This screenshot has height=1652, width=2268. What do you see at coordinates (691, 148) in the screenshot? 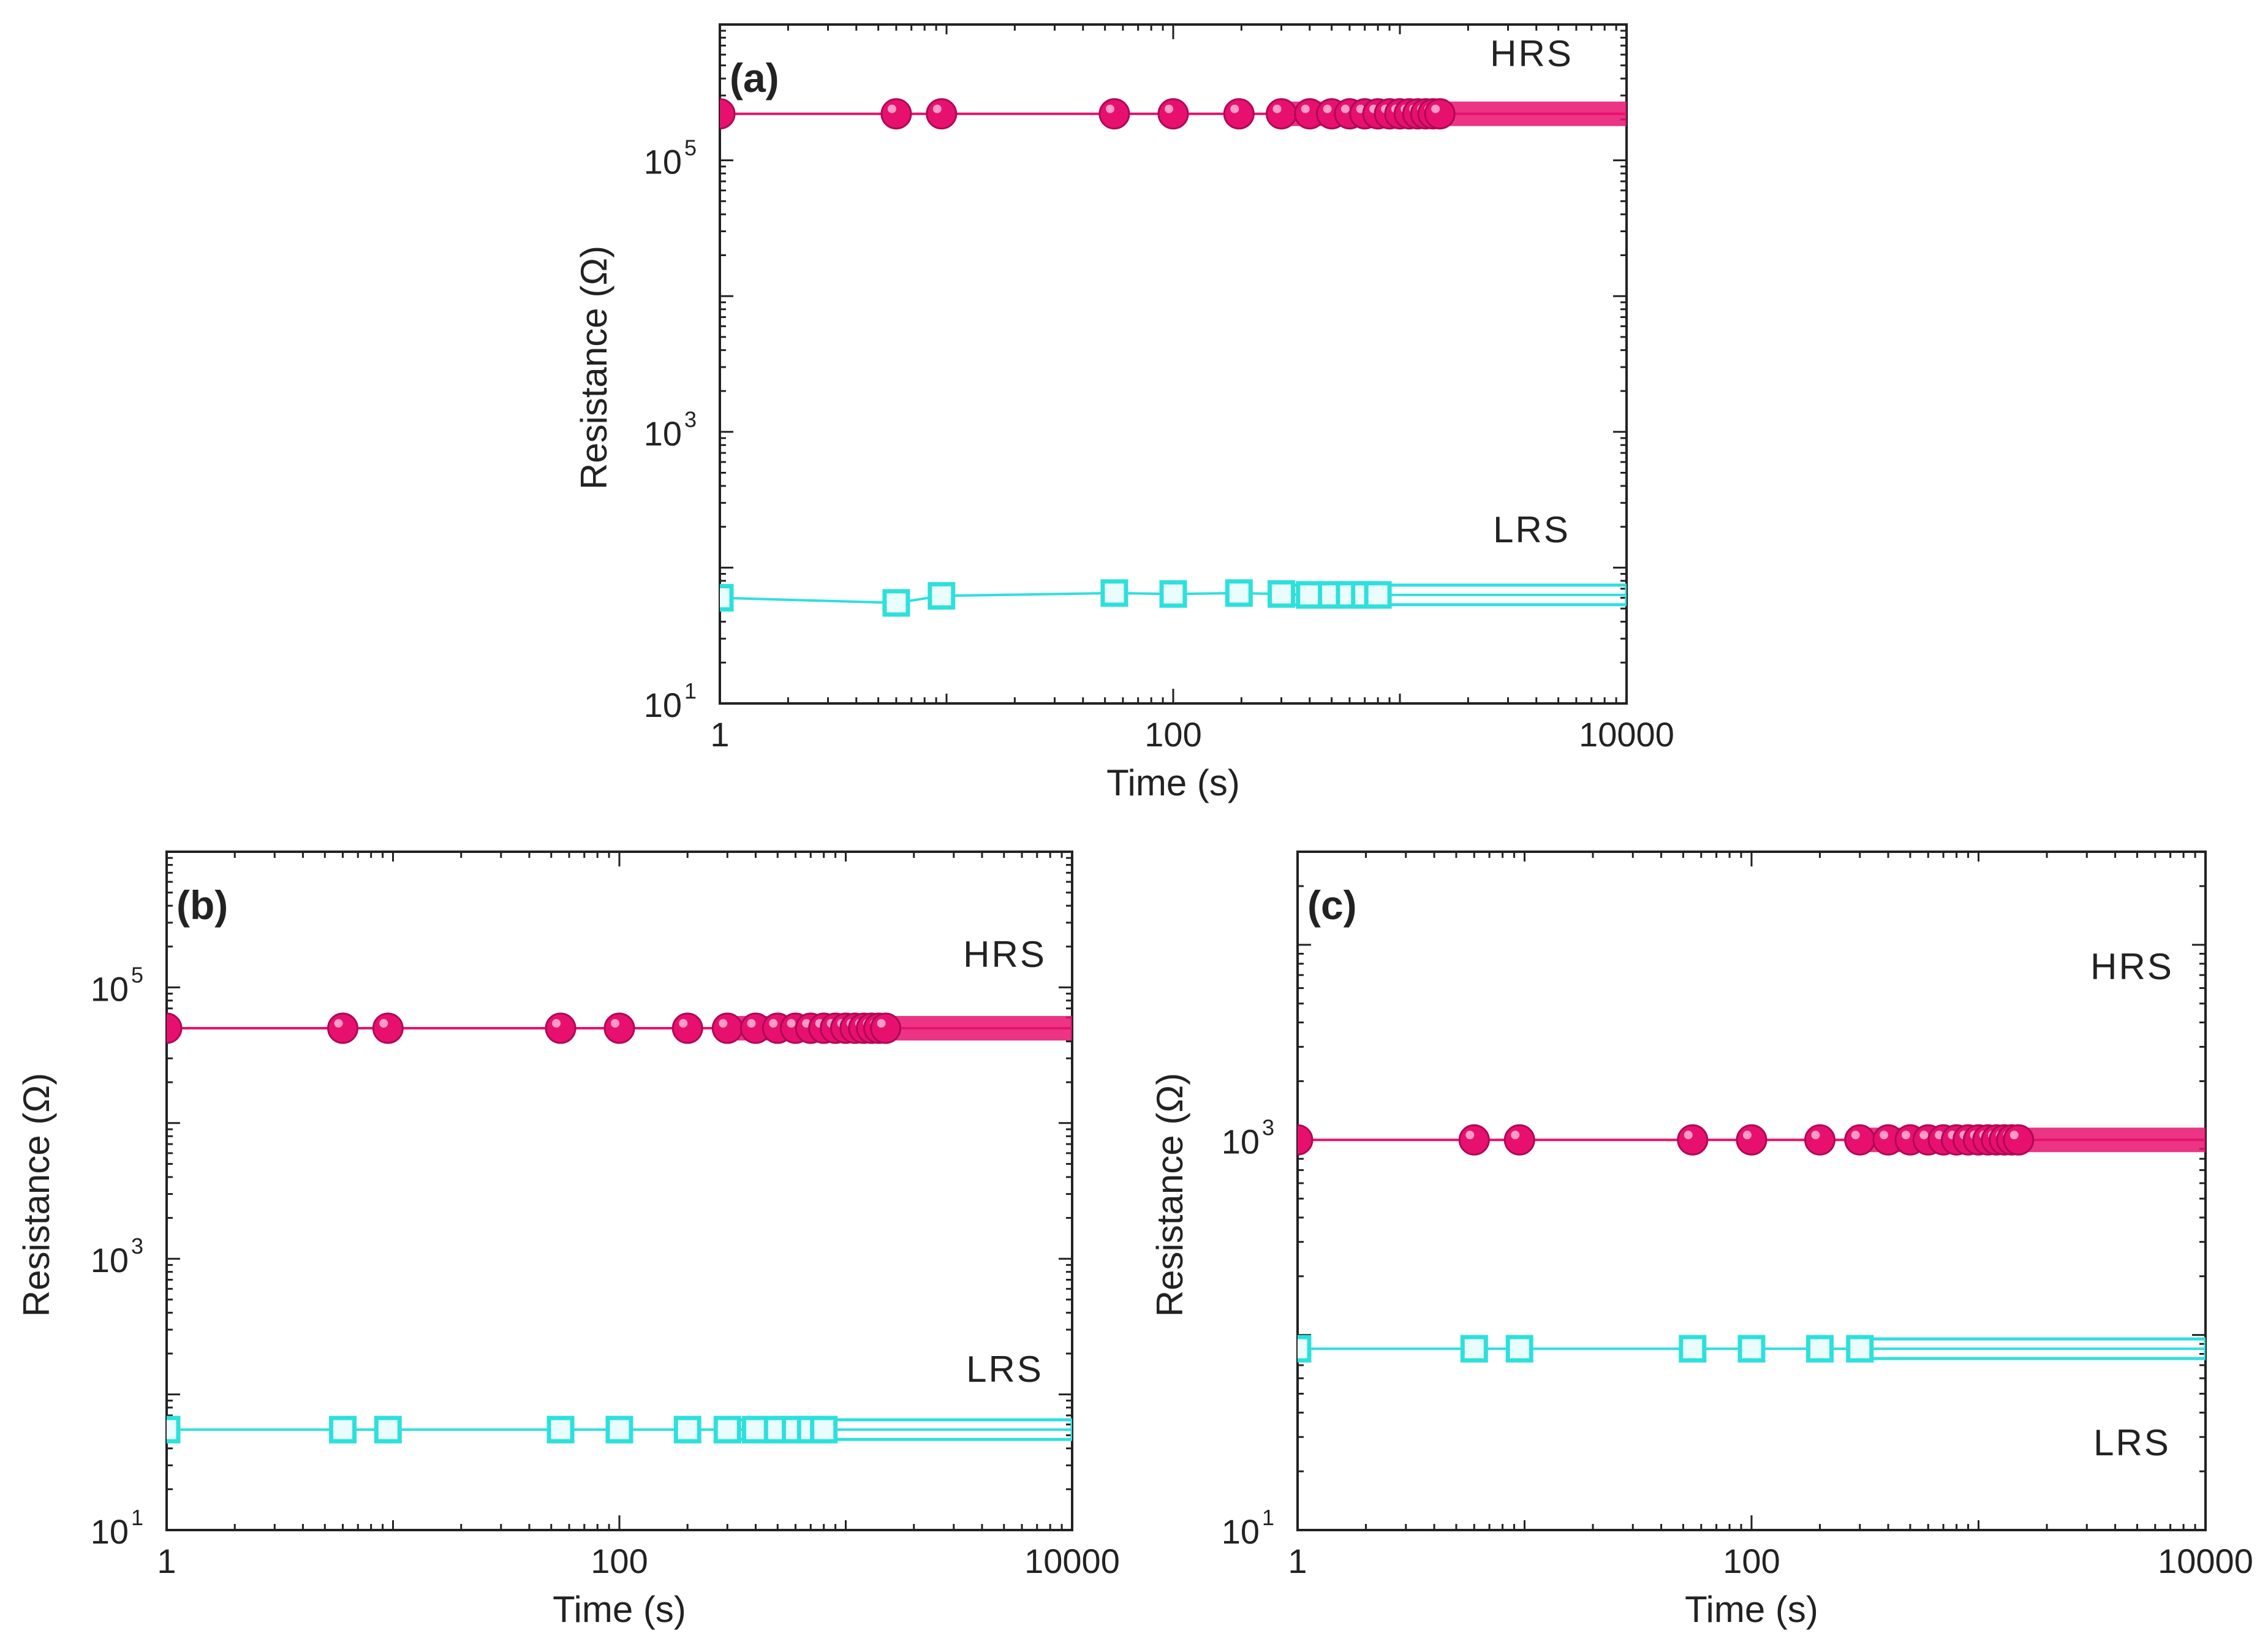
I see `y-tick-exponent: 5` at bounding box center [691, 148].